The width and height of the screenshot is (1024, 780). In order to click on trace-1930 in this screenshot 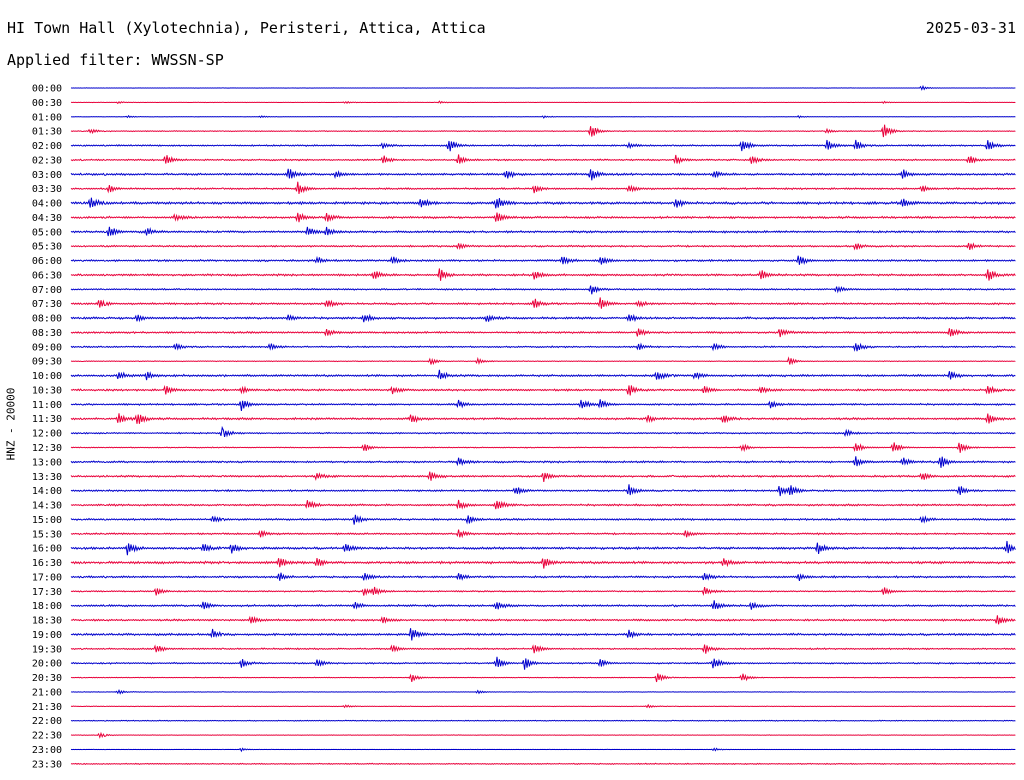, I will do `click(543, 649)`.